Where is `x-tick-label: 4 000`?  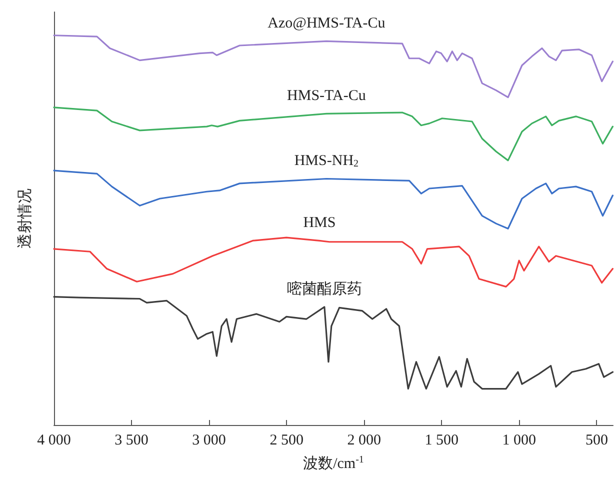
x-tick-label: 4 000 is located at coordinates (54, 440).